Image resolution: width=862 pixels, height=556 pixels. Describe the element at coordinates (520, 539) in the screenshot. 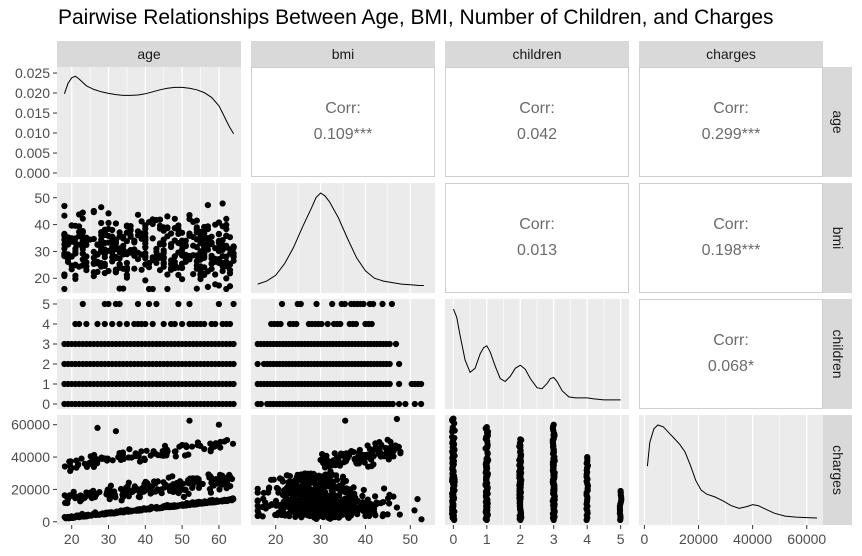

I see `x-tick-label: 2` at that location.